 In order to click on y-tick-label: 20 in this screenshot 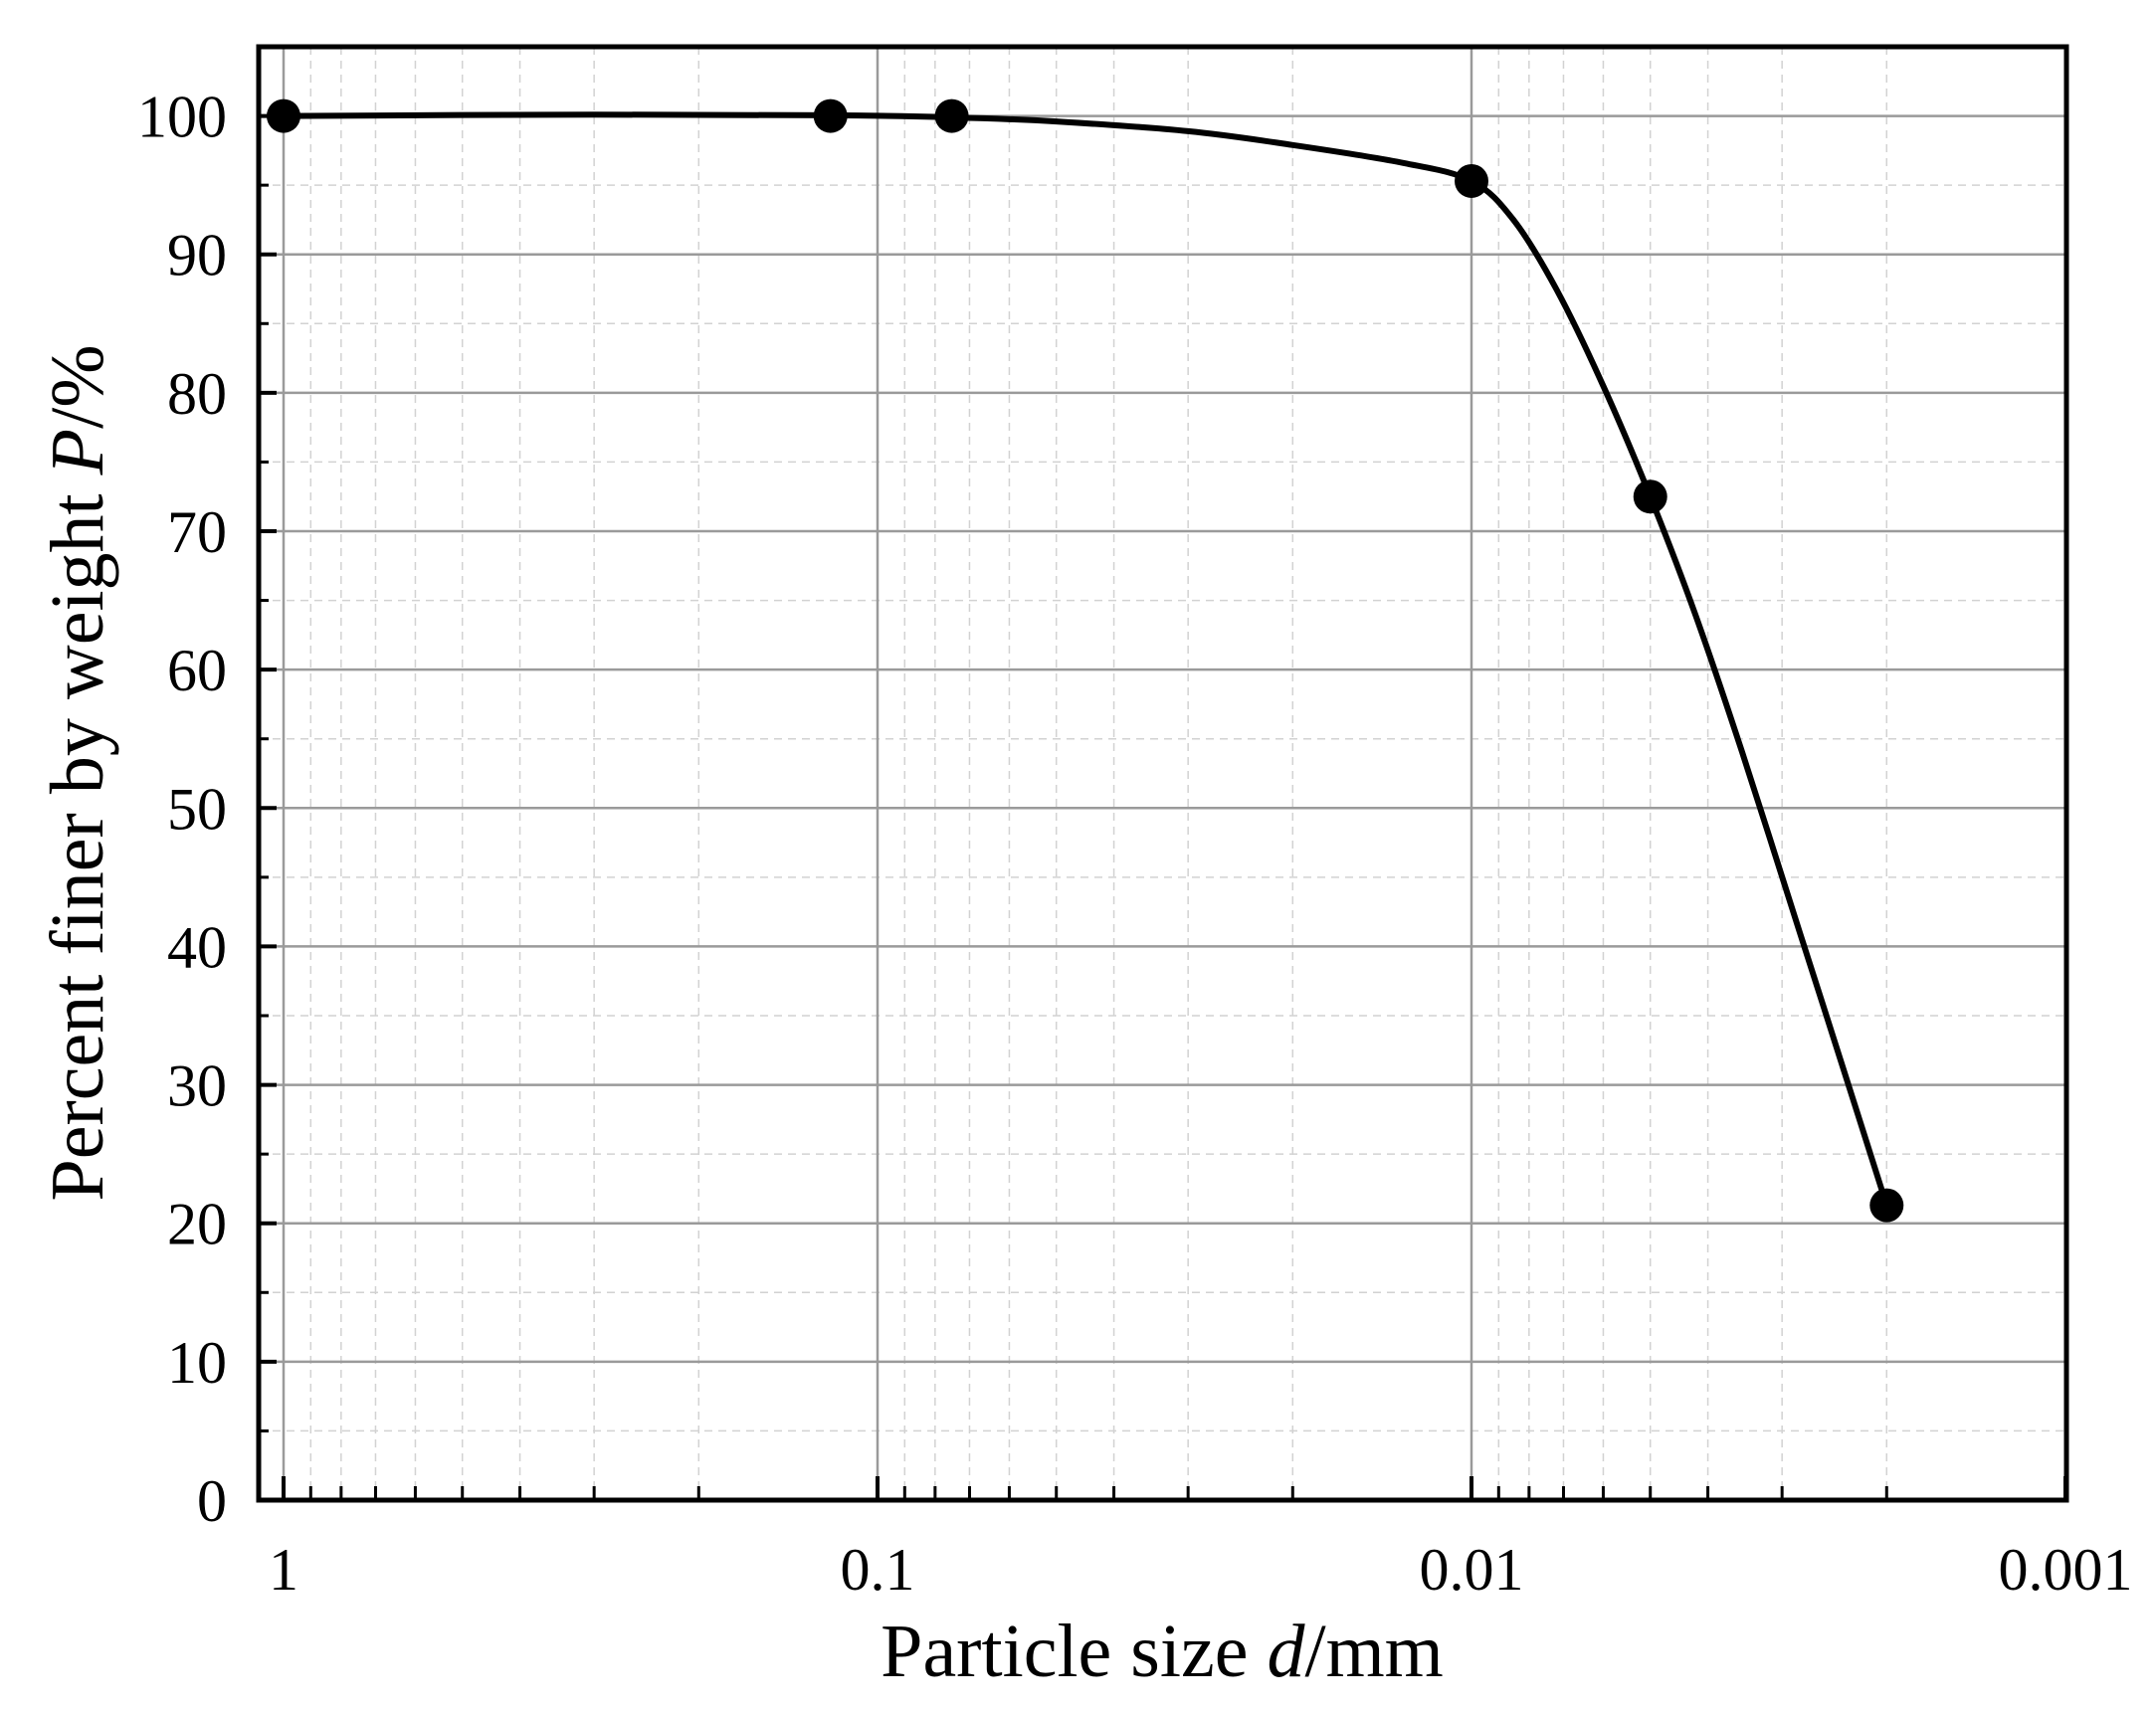, I will do `click(197, 1224)`.